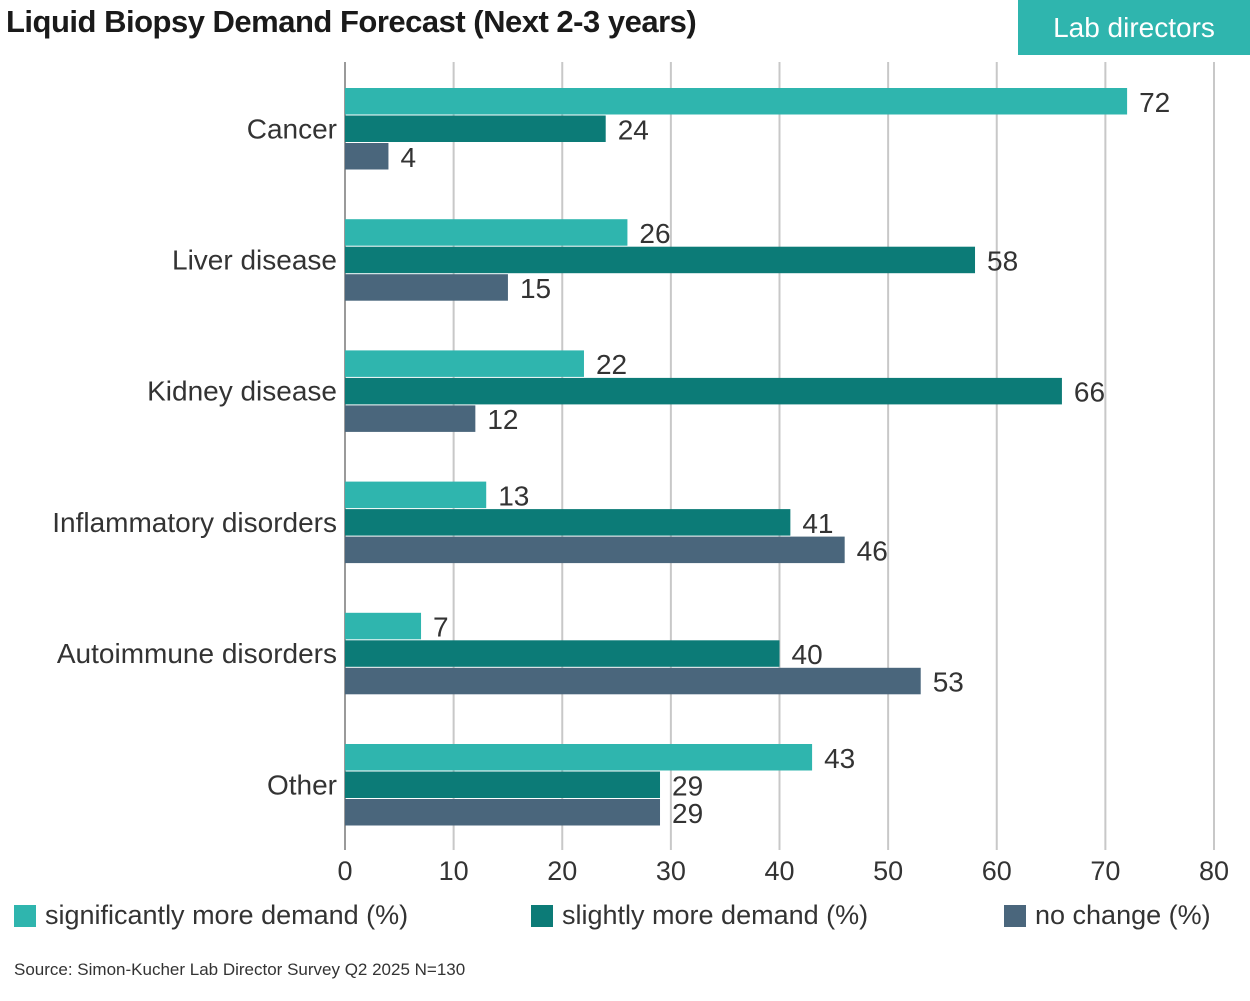  What do you see at coordinates (197, 653) in the screenshot?
I see `category-label-autoimmune-disorders: Autoimmune disorders` at bounding box center [197, 653].